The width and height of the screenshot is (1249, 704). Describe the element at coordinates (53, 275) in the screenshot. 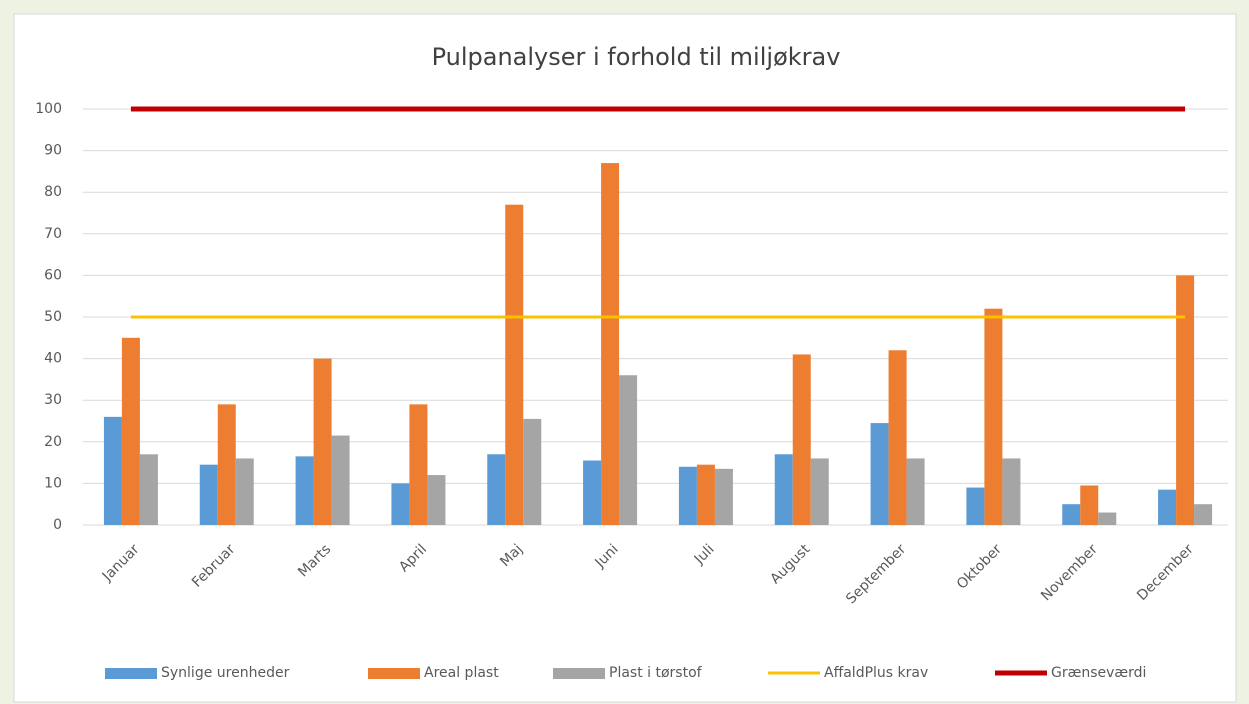

I see `y-tick-label: 60` at that location.